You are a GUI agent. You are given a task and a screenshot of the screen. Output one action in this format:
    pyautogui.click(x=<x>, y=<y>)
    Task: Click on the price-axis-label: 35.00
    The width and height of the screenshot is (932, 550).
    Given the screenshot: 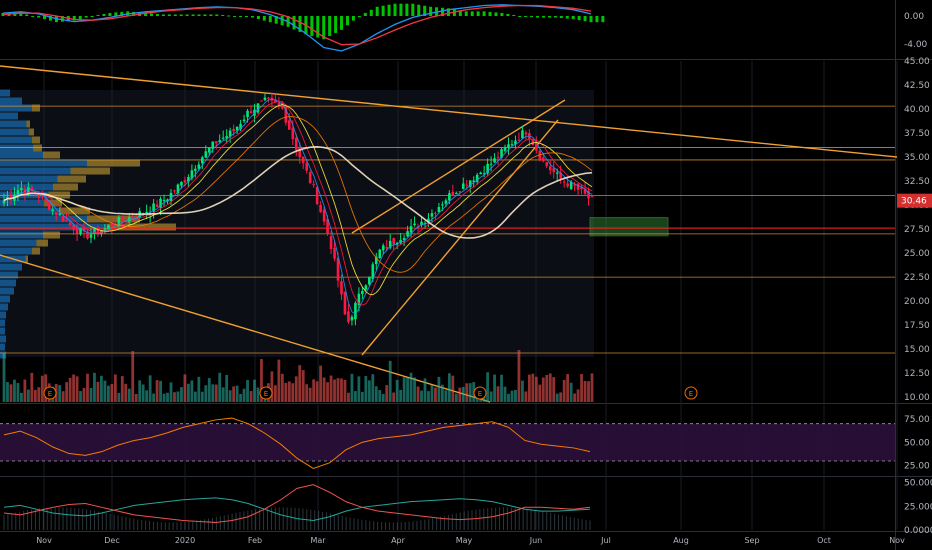 What is the action you would take?
    pyautogui.click(x=917, y=158)
    